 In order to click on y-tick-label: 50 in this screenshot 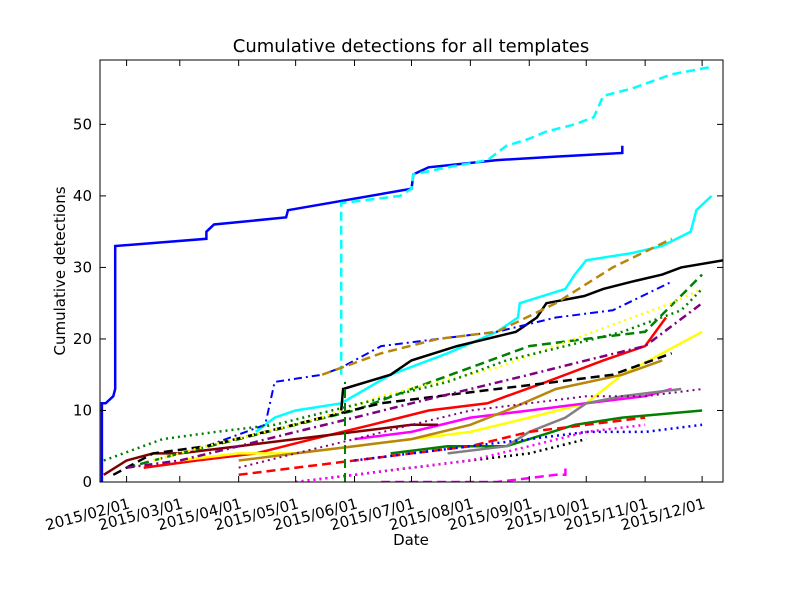, I will do `click(82, 124)`.